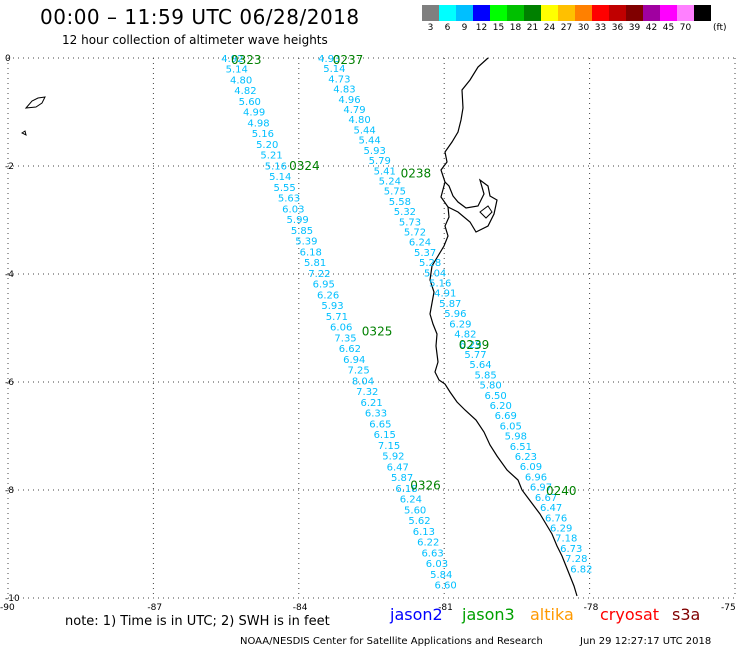 This screenshot has height=650, width=740. Describe the element at coordinates (445, 608) in the screenshot. I see `lon-tick-label: -81` at that location.